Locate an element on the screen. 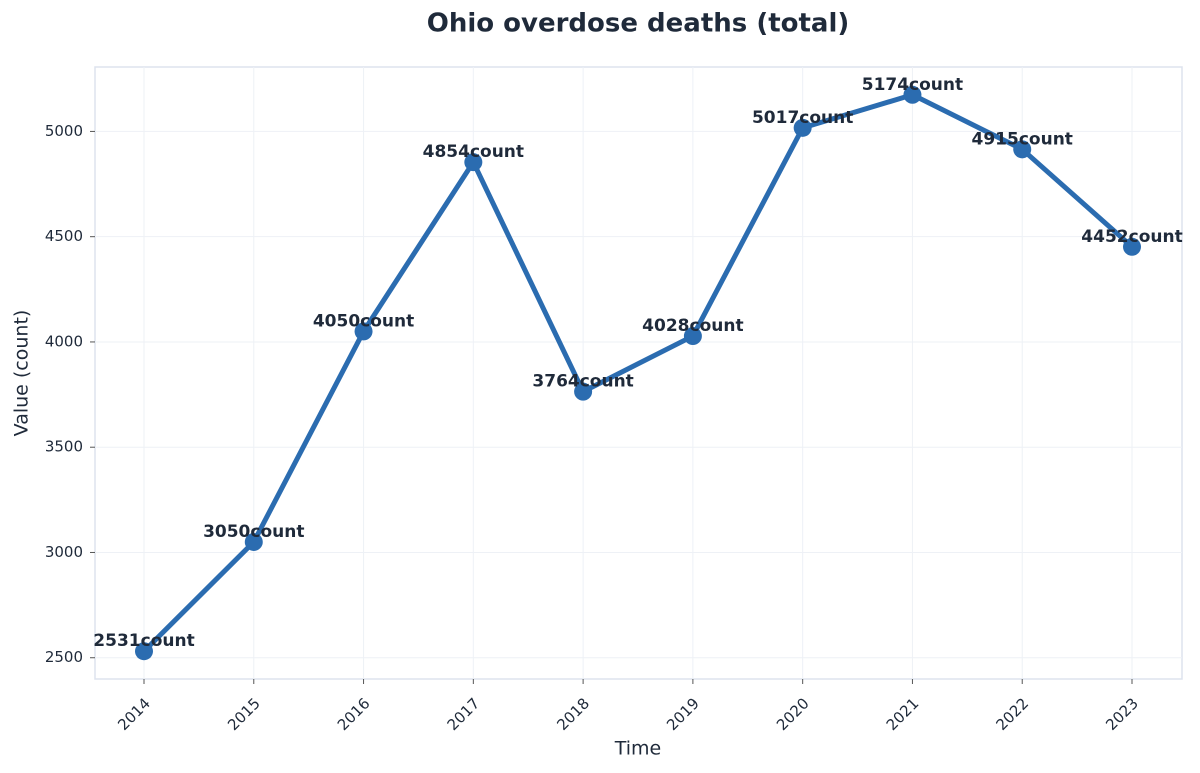  x-tick-label: 2016 is located at coordinates (354, 714).